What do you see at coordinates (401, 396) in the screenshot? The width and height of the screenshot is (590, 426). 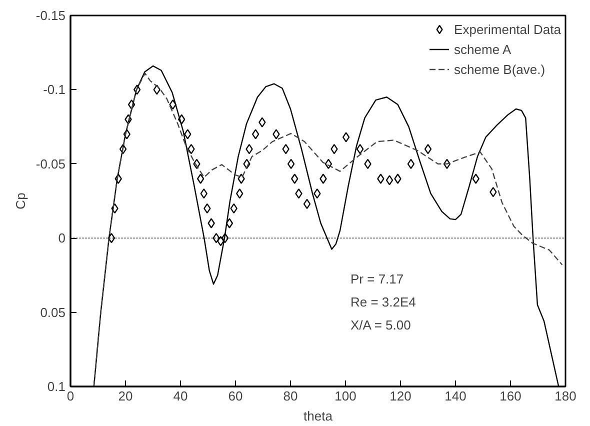 I see `x-tick-label: 120` at bounding box center [401, 396].